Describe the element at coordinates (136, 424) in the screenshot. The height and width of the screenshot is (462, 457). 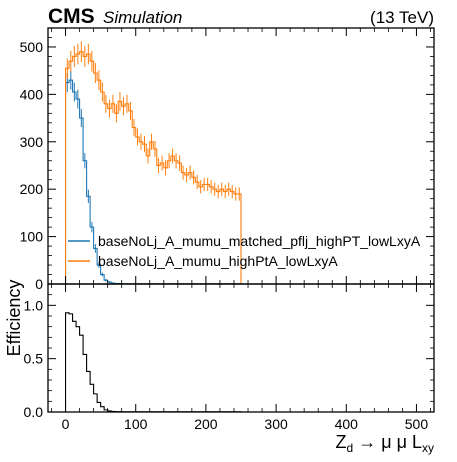
I see `x-tick-label: 100` at that location.